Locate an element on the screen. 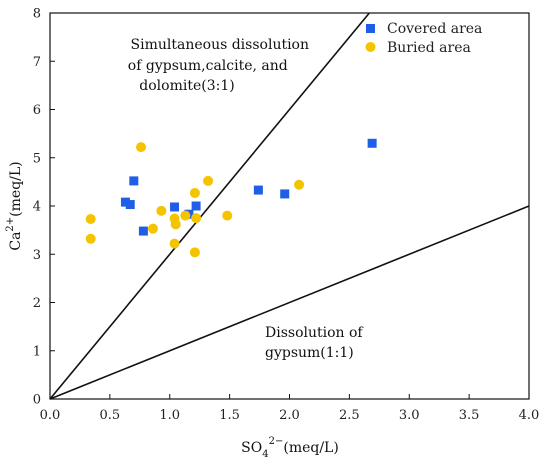  annotation-1-1-line-1: Dissolution of is located at coordinates (314, 333).